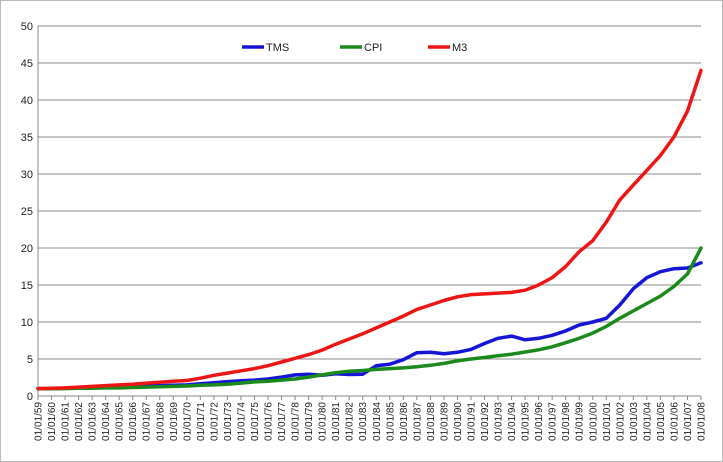  What do you see at coordinates (431, 421) in the screenshot?
I see `x-tick-label: 01/01/88` at bounding box center [431, 421].